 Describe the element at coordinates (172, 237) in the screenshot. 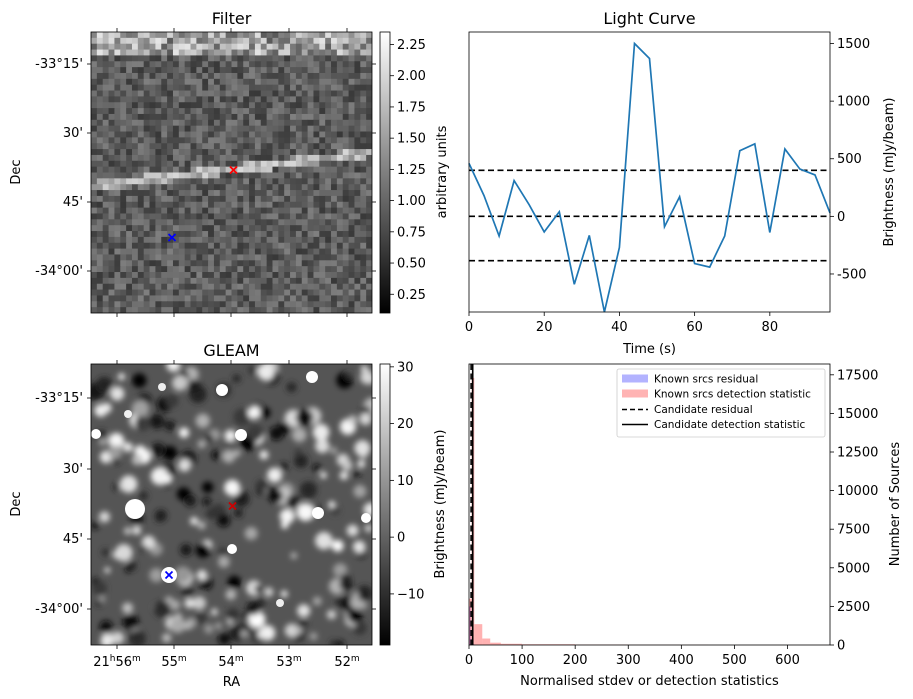

I see `filter-known-source-marker` at that location.